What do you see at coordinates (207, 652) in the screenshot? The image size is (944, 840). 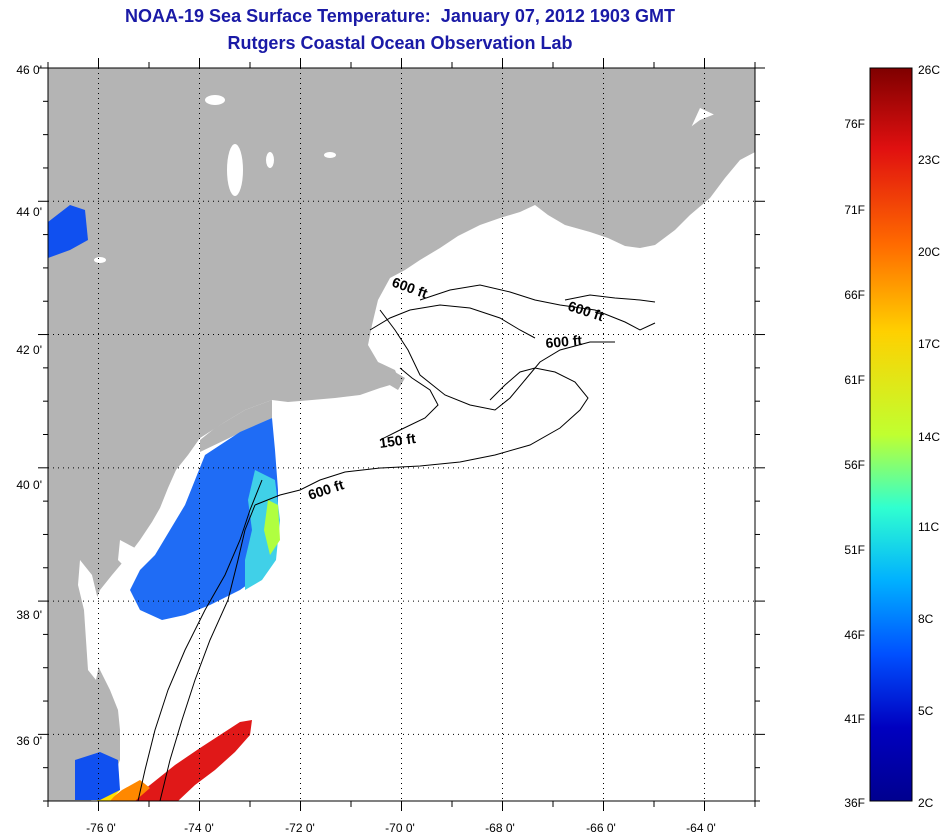 I see `contour-600ft-outer` at bounding box center [207, 652].